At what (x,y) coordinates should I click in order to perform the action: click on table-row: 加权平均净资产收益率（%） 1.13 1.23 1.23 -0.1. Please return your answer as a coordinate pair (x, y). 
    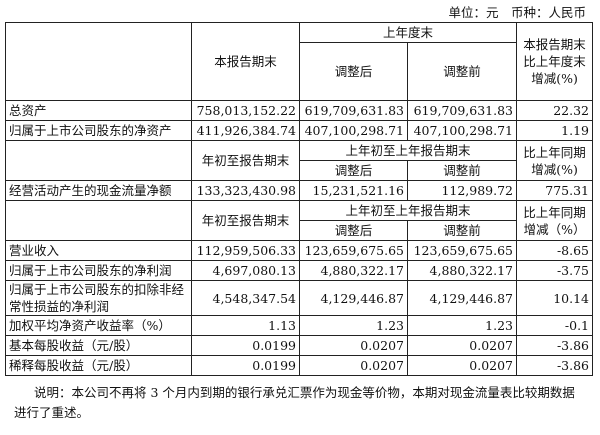
    Looking at the image, I should click on (299, 325).